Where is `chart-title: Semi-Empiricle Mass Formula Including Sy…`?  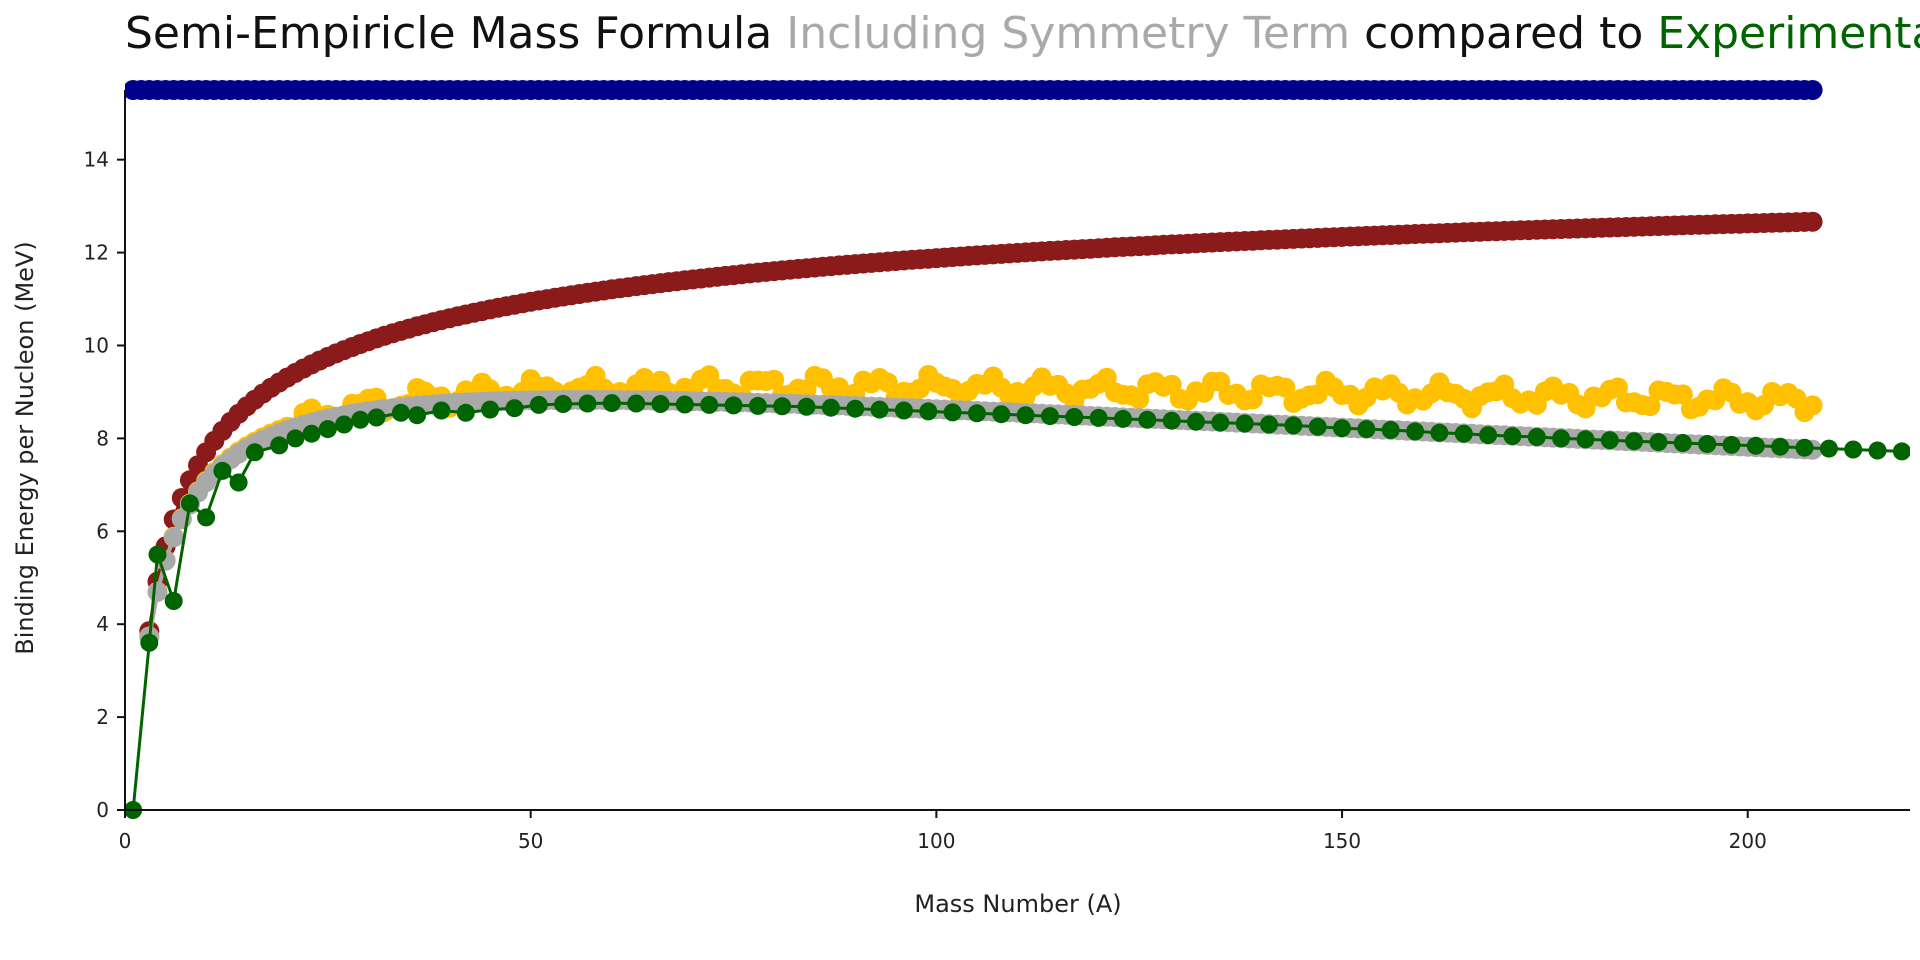
chart-title: Semi-Empiricle Mass Formula Including Sy… is located at coordinates (1022, 33).